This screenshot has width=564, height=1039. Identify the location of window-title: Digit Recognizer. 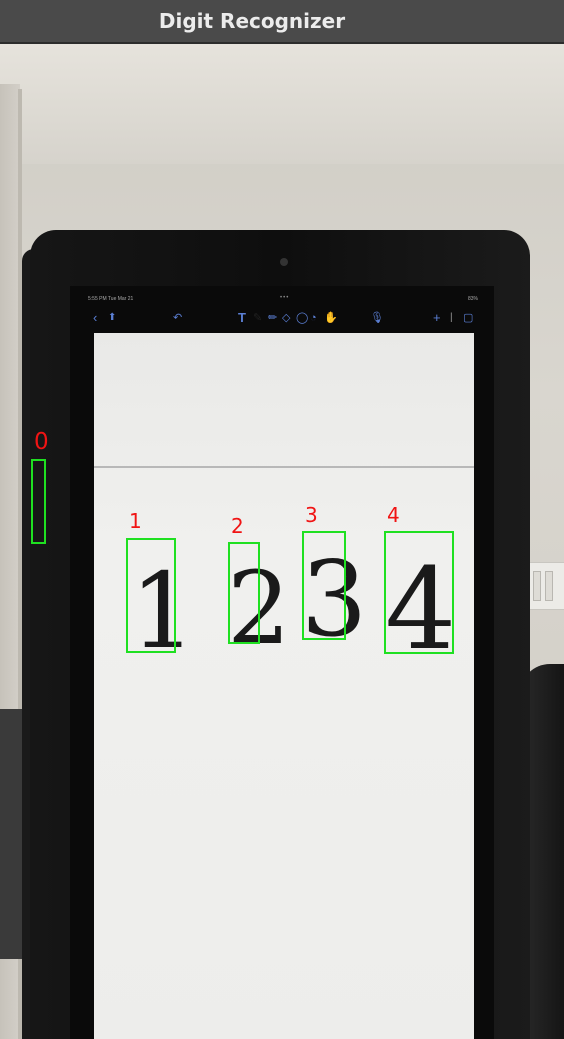
(252, 21).